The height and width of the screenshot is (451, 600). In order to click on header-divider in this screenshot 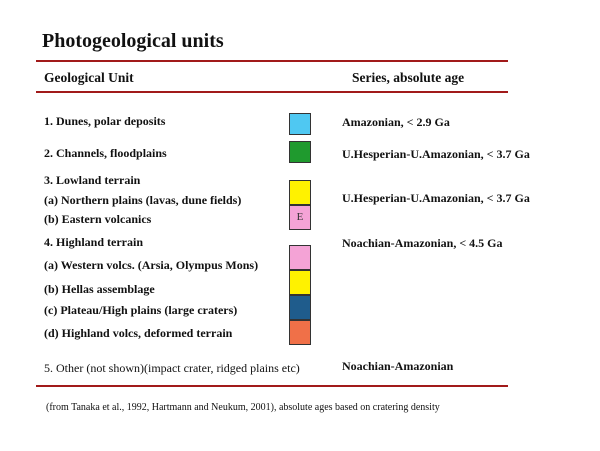, I will do `click(272, 92)`.